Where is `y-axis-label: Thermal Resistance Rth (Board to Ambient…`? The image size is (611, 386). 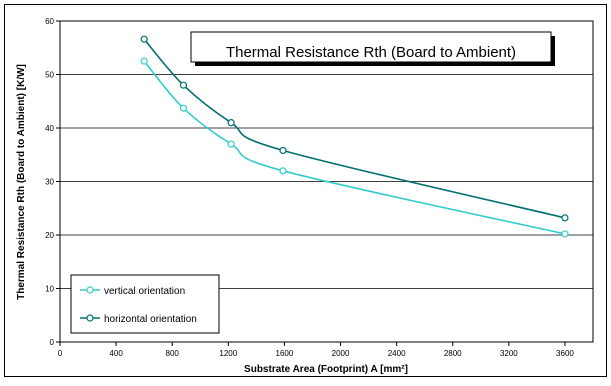
y-axis-label: Thermal Resistance Rth (Board to Ambient… is located at coordinates (21, 182).